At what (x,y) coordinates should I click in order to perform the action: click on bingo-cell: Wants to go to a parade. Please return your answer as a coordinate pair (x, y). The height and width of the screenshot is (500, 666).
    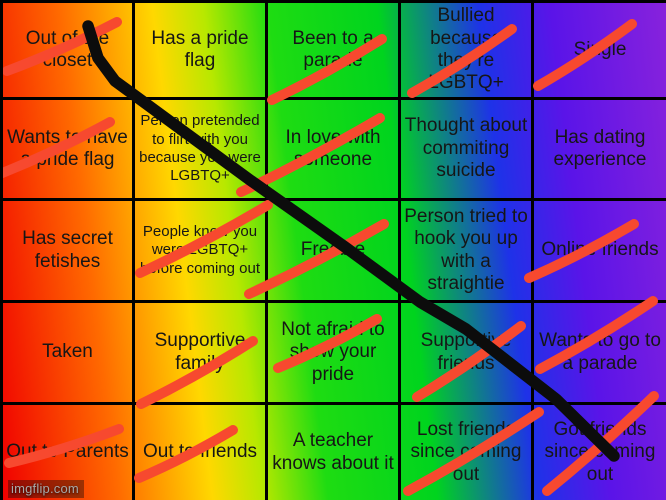
    Looking at the image, I should click on (600, 354).